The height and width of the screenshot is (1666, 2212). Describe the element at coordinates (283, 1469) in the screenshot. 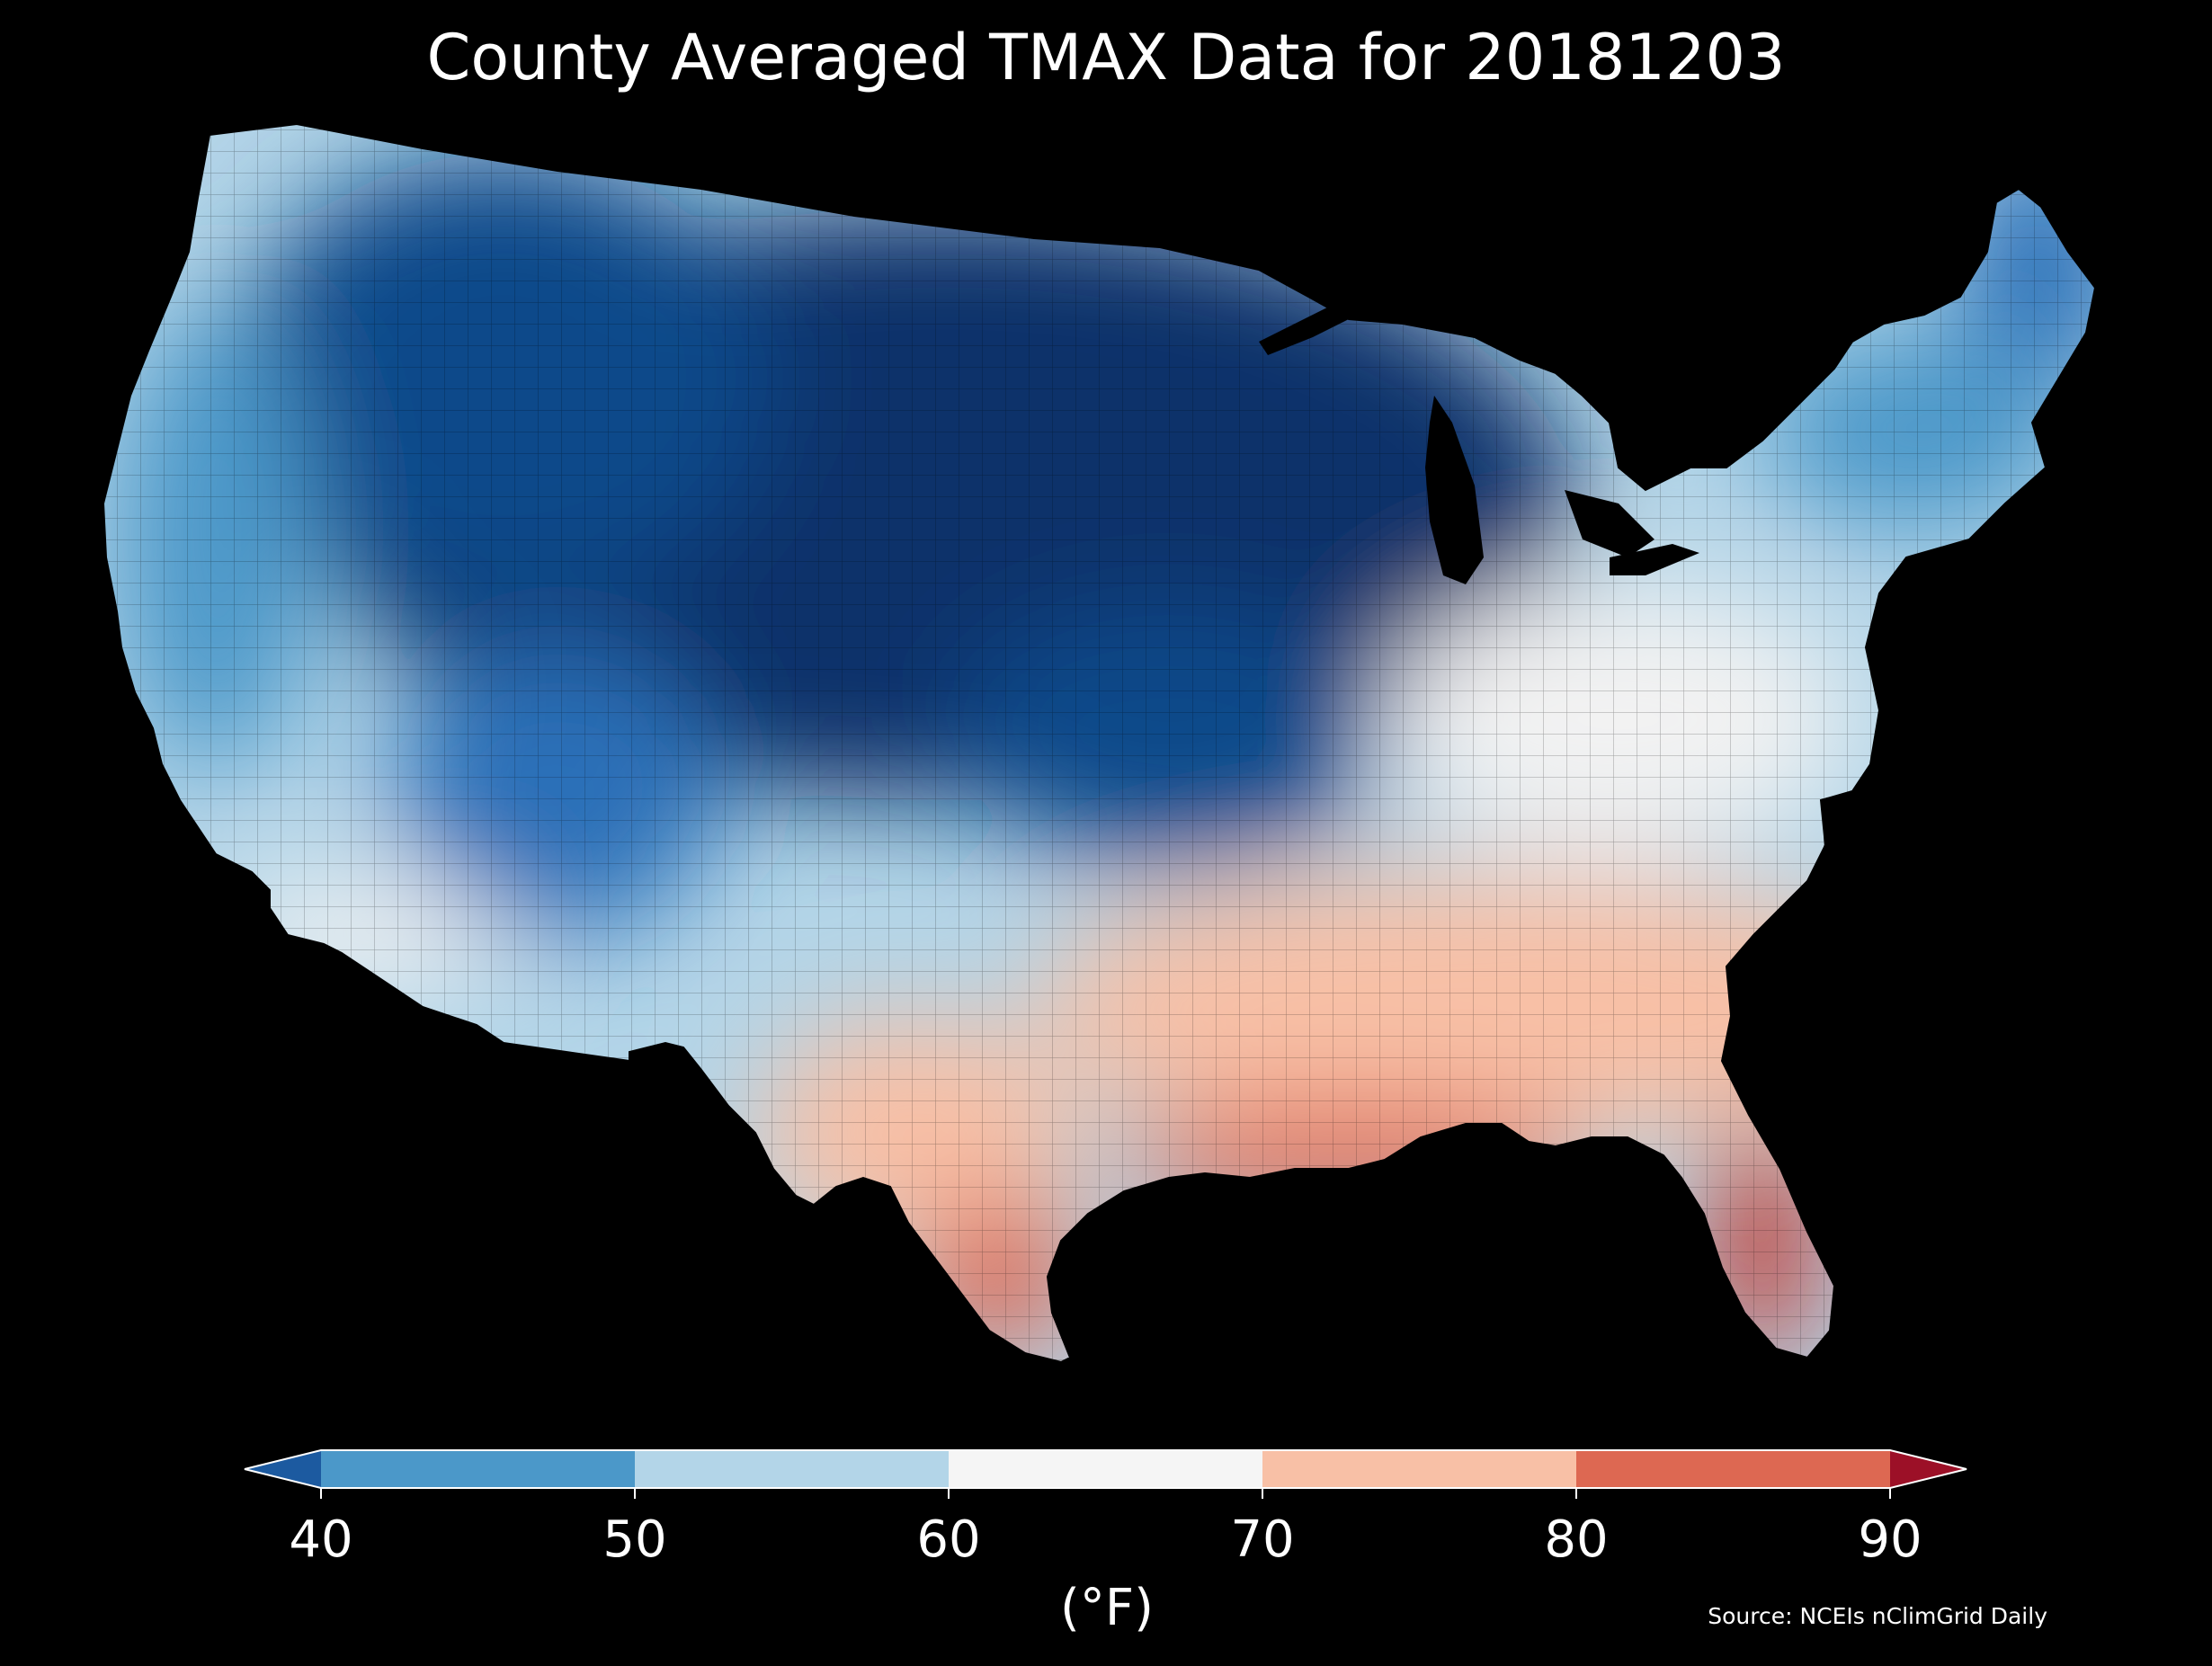

I see `colorbar-extend-low` at that location.